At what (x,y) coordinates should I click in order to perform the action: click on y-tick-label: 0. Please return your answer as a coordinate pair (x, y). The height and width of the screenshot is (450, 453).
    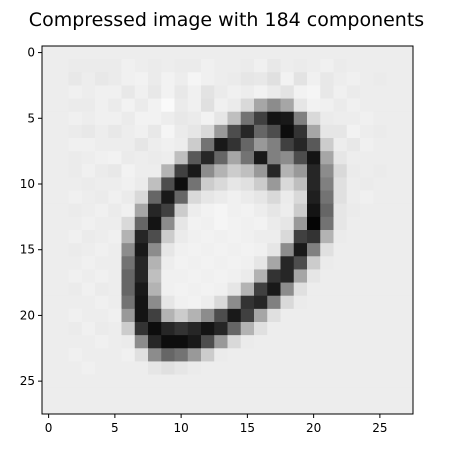
    Looking at the image, I should click on (31, 53).